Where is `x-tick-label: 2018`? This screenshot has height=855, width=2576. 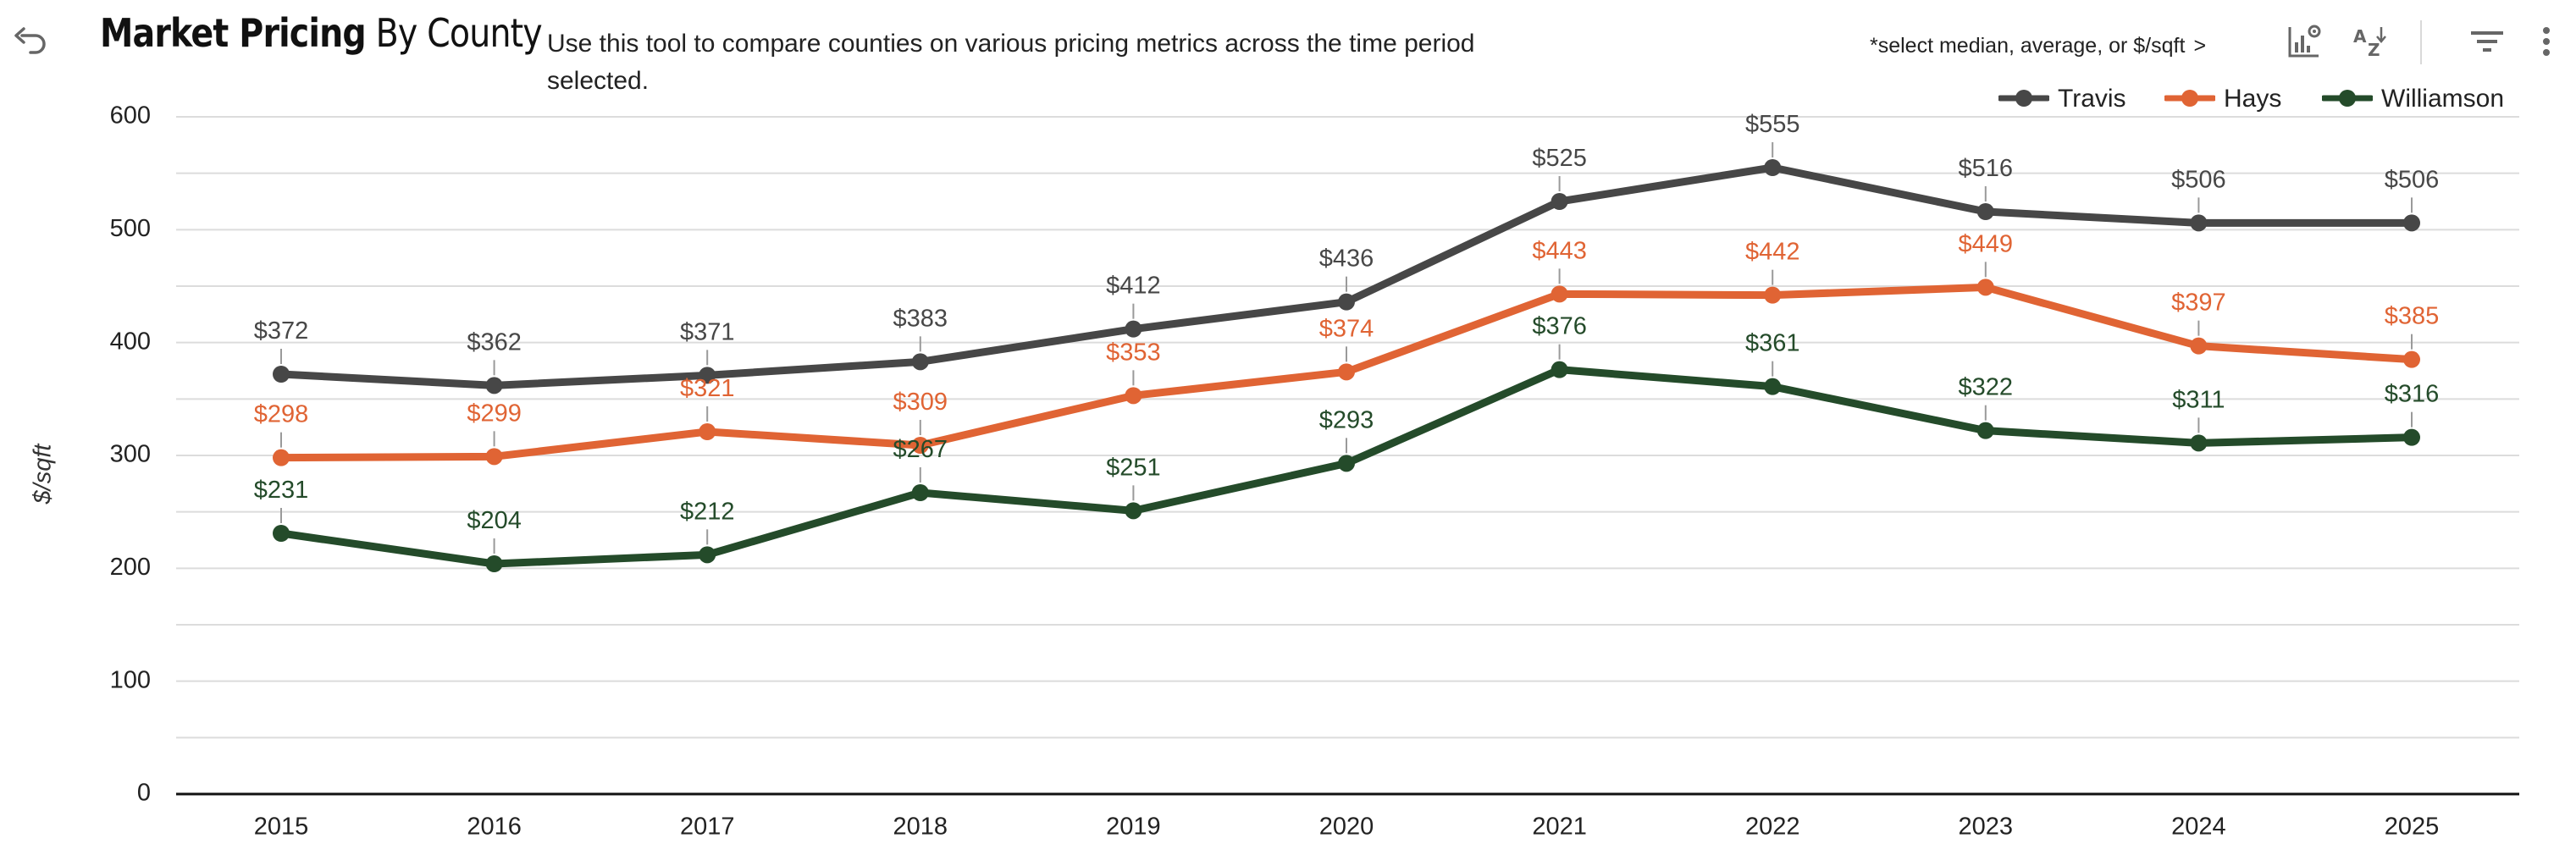
x-tick-label: 2018 is located at coordinates (921, 827).